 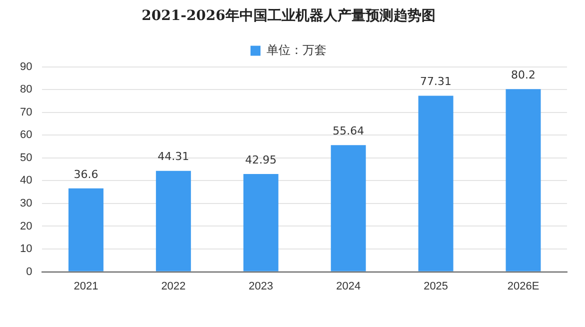 I want to click on y-tick-label: 70, so click(x=26, y=112).